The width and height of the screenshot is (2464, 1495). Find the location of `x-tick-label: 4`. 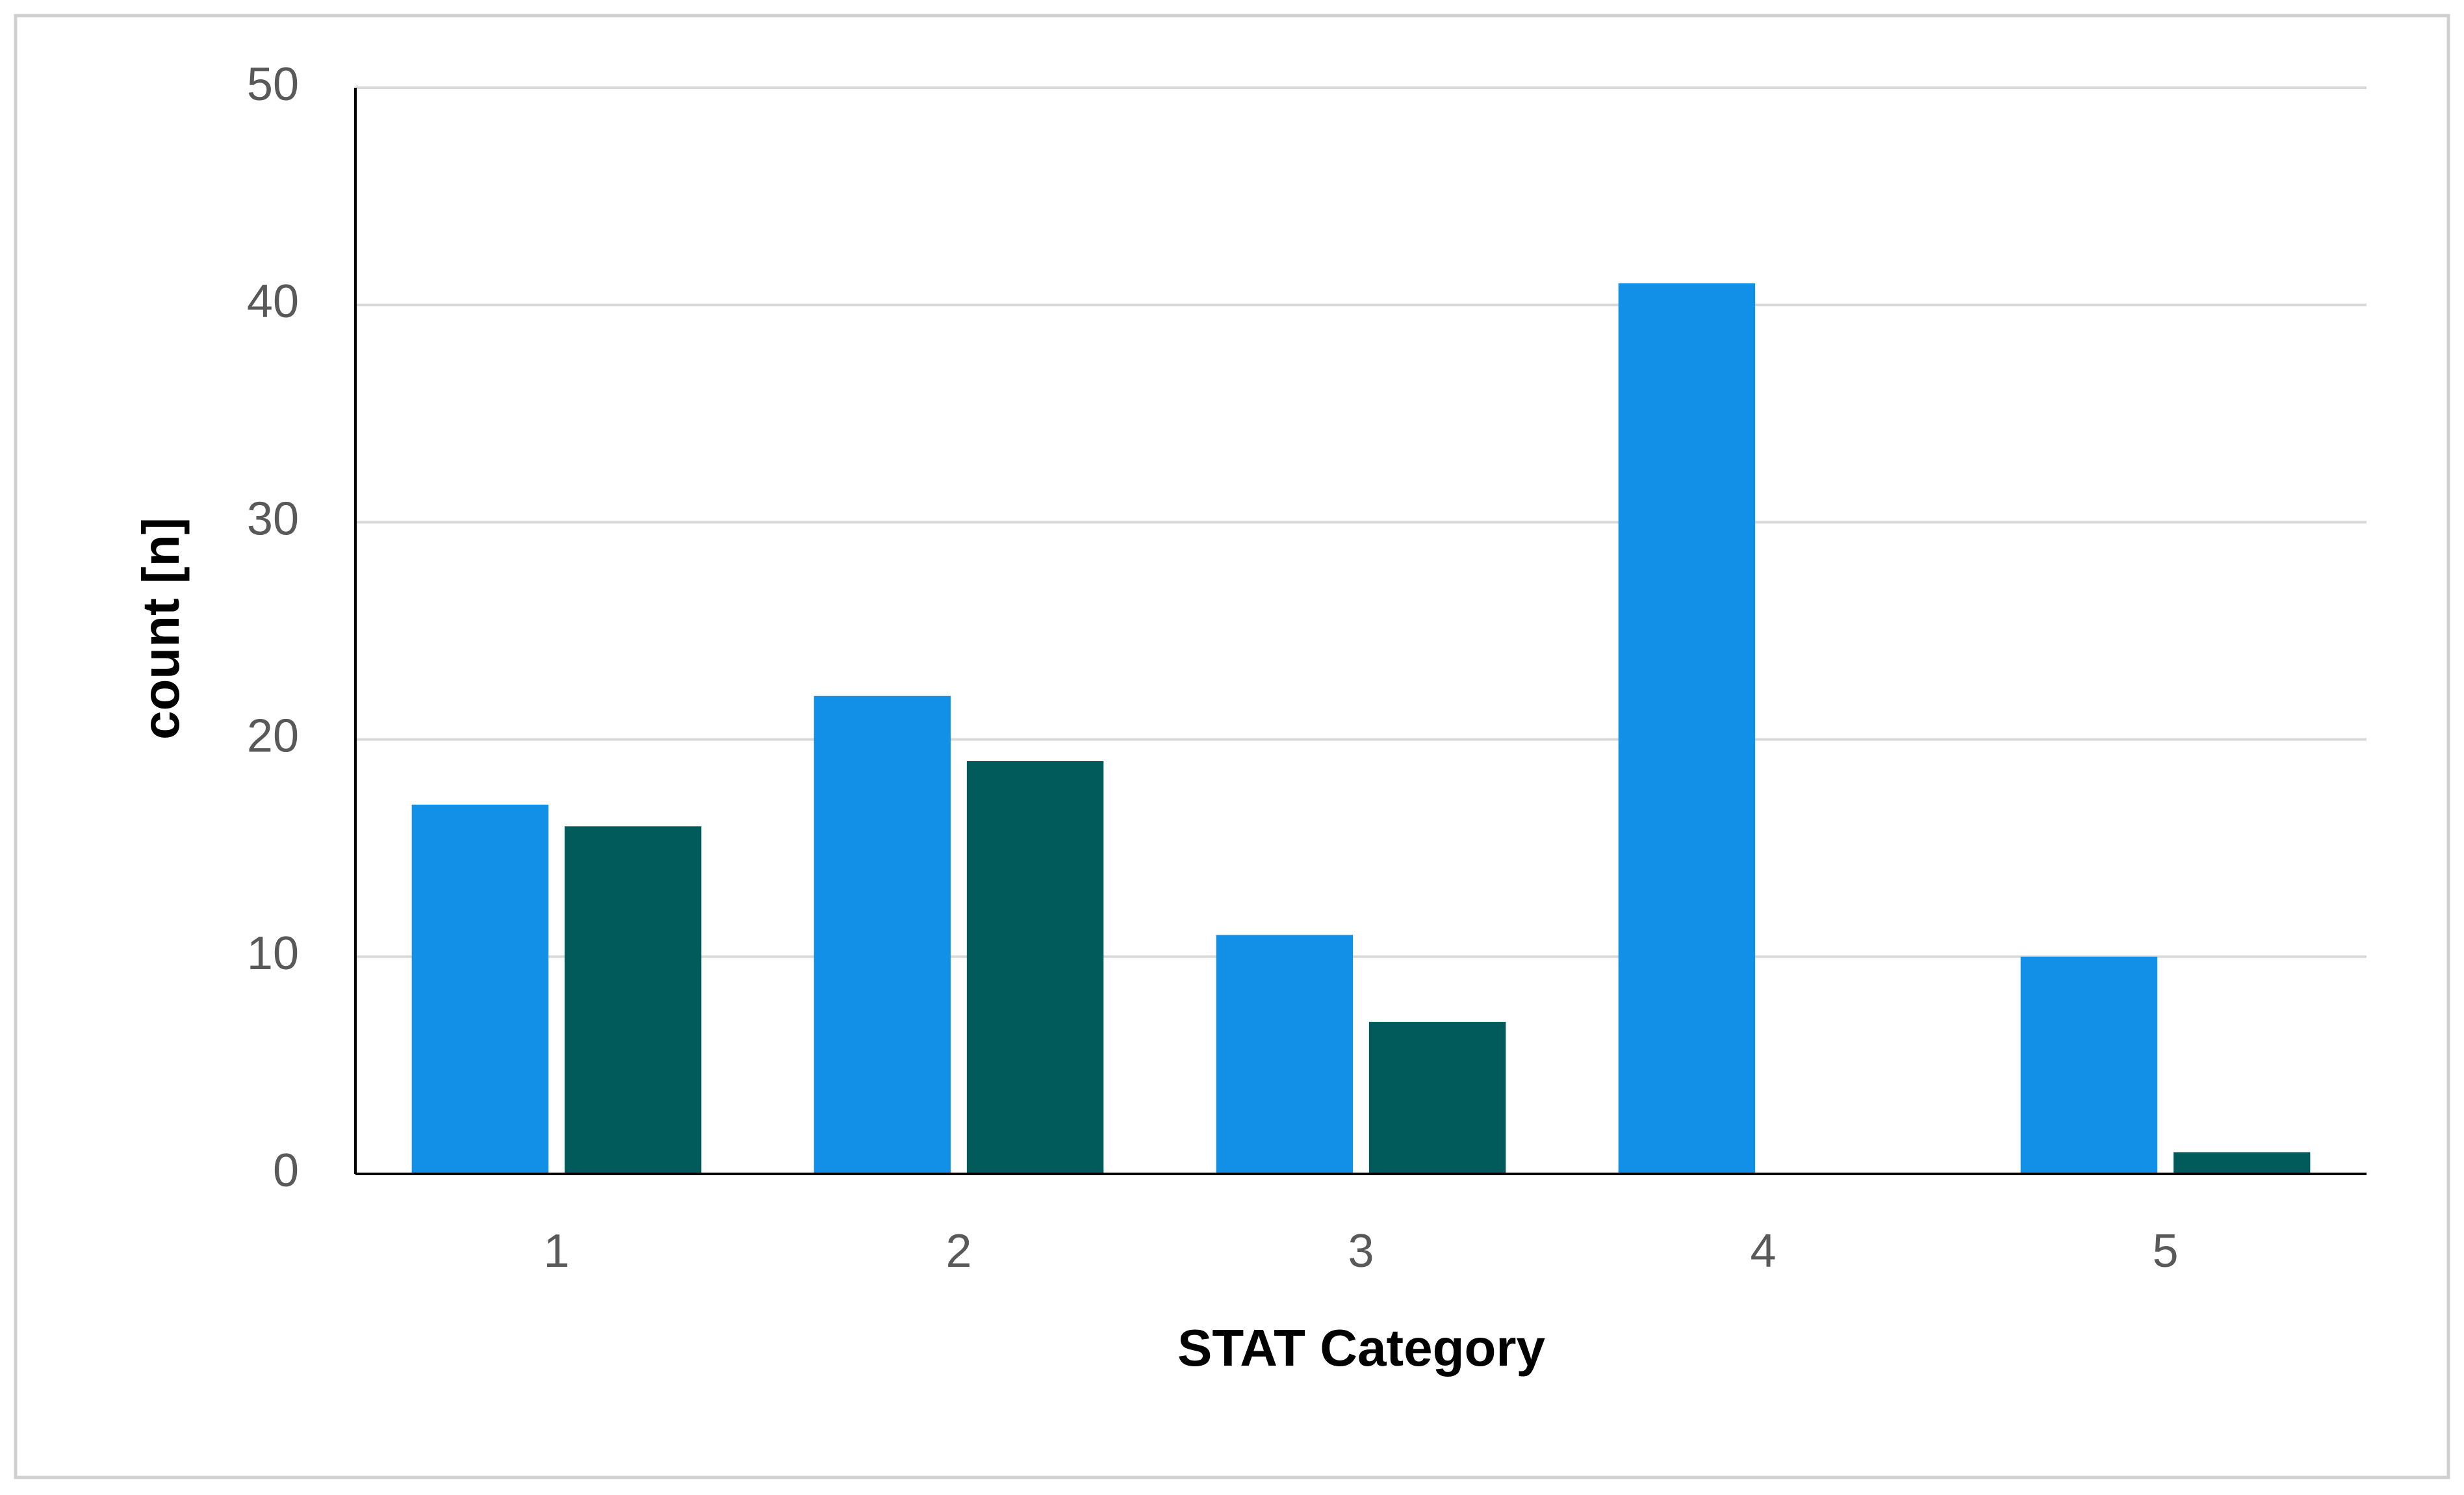

x-tick-label: 4 is located at coordinates (1763, 1251).